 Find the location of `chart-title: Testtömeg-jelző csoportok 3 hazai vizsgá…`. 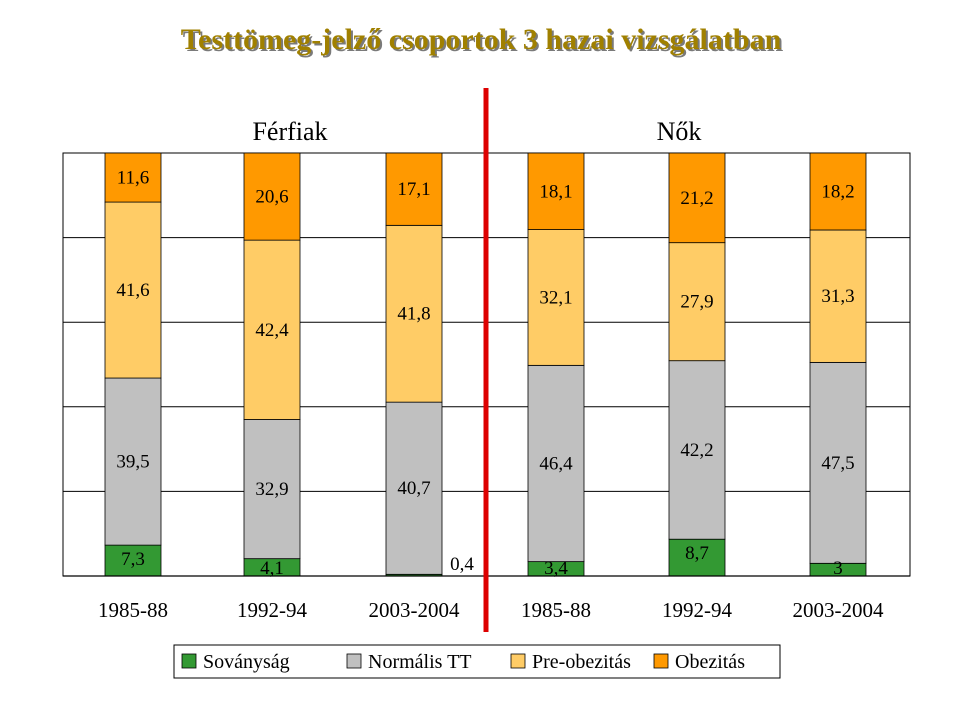

chart-title: Testtömeg-jelző csoportok 3 hazai vizsgá… is located at coordinates (481, 39).